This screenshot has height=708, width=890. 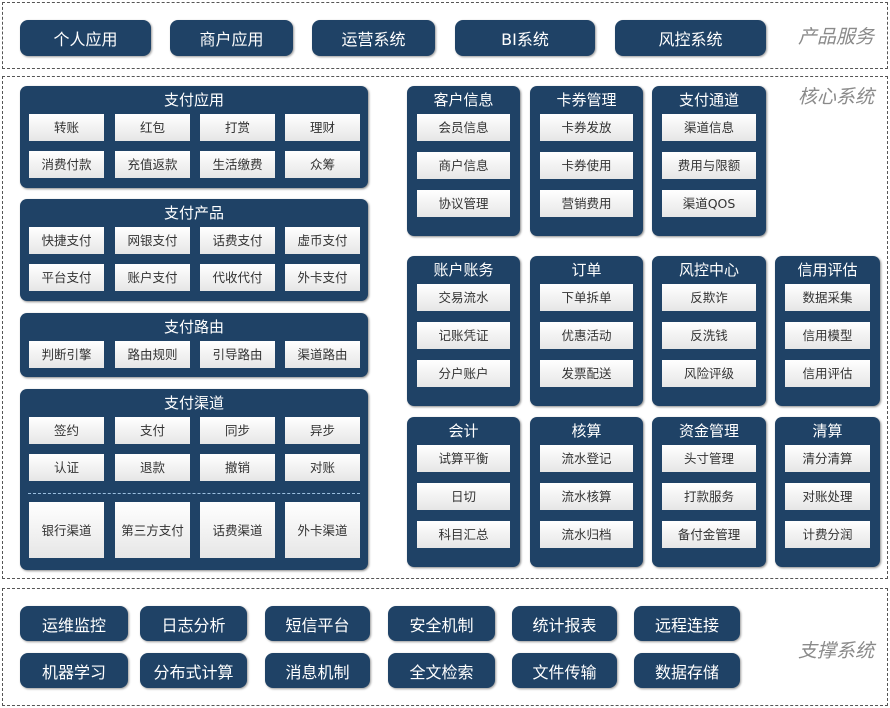 What do you see at coordinates (441, 670) in the screenshot?
I see `support-button: 全文检索` at bounding box center [441, 670].